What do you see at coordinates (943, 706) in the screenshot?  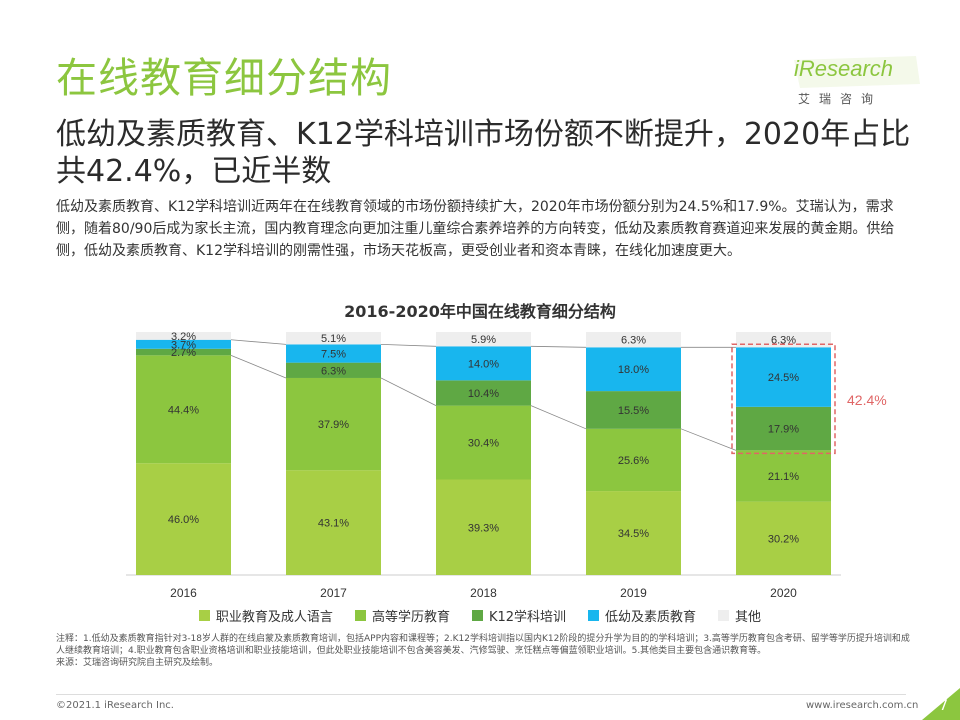 I see `page-number: 7` at bounding box center [943, 706].